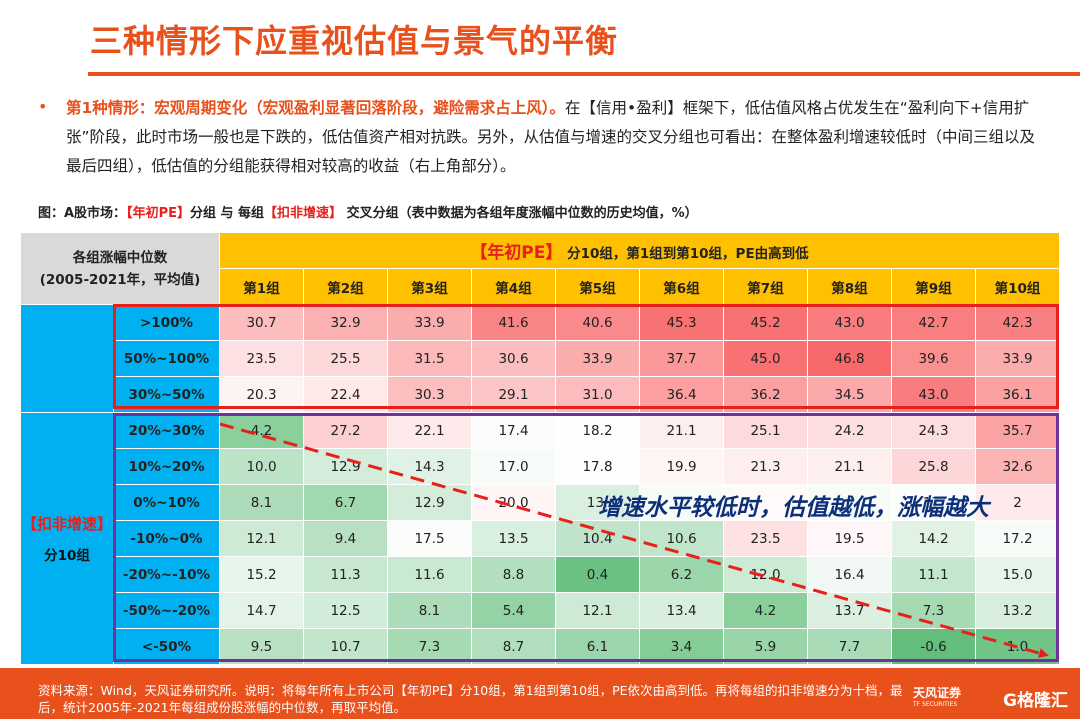 This screenshot has width=1080, height=719. Describe the element at coordinates (120, 257) in the screenshot. I see `corner-line1: 各组涨幅中位数` at that location.